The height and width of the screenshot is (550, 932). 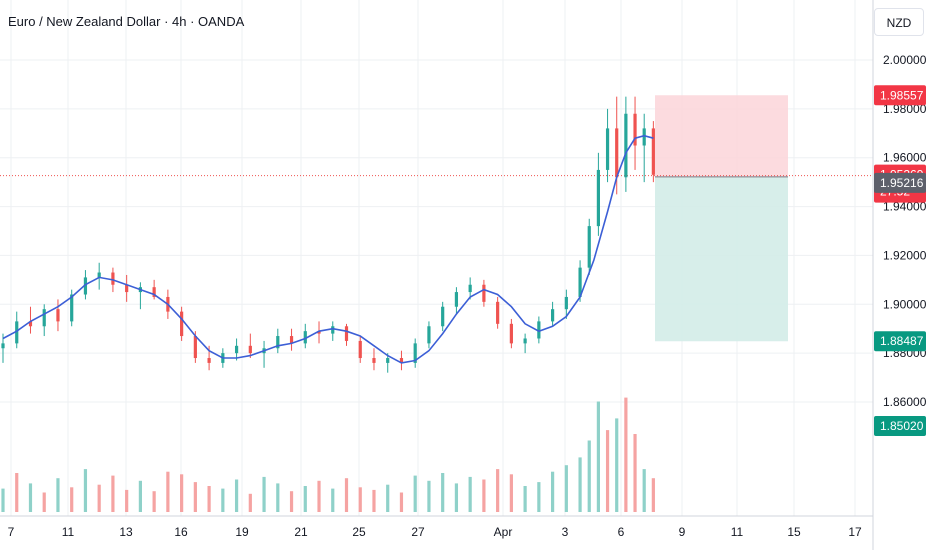 What do you see at coordinates (905, 304) in the screenshot?
I see `price-tick-label: 1.90000` at bounding box center [905, 304].